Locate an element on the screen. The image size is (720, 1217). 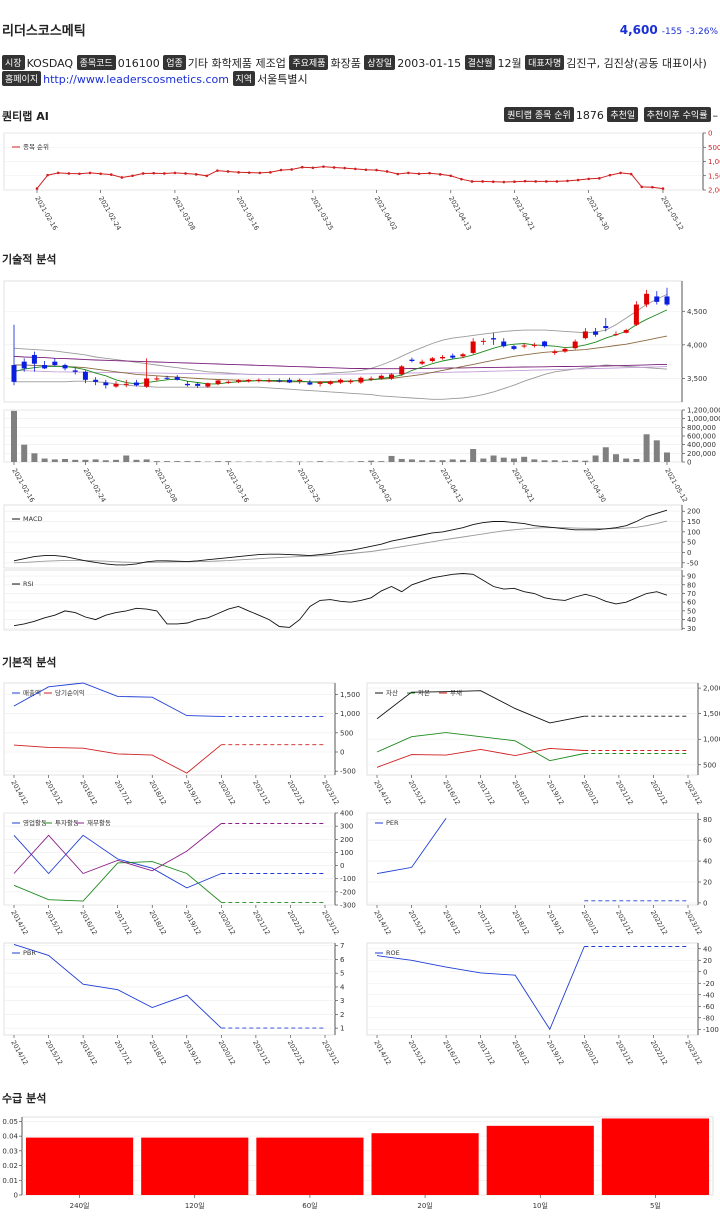
y-tick-label: -500 is located at coordinates (348, 772).